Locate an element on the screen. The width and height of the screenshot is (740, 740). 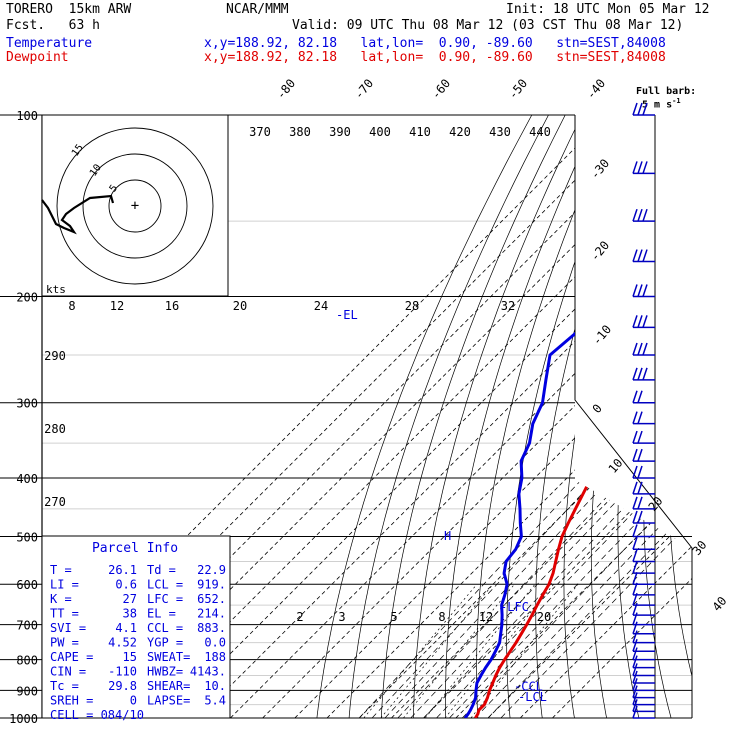
pressure-tick-label: 700 is located at coordinates (27, 626).